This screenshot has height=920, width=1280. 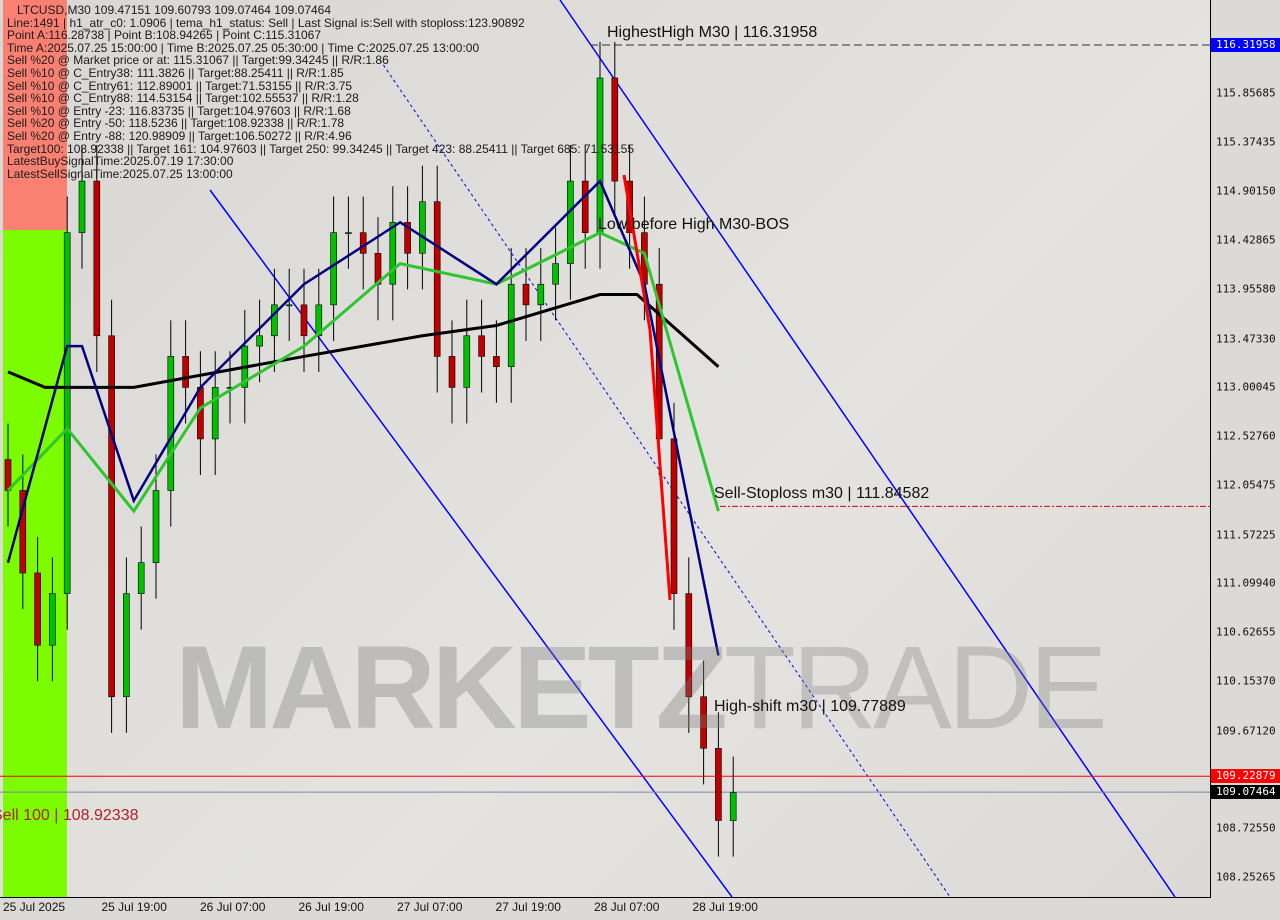 I want to click on high-shift-label: High-shift m30 | 109.77889, so click(x=810, y=706).